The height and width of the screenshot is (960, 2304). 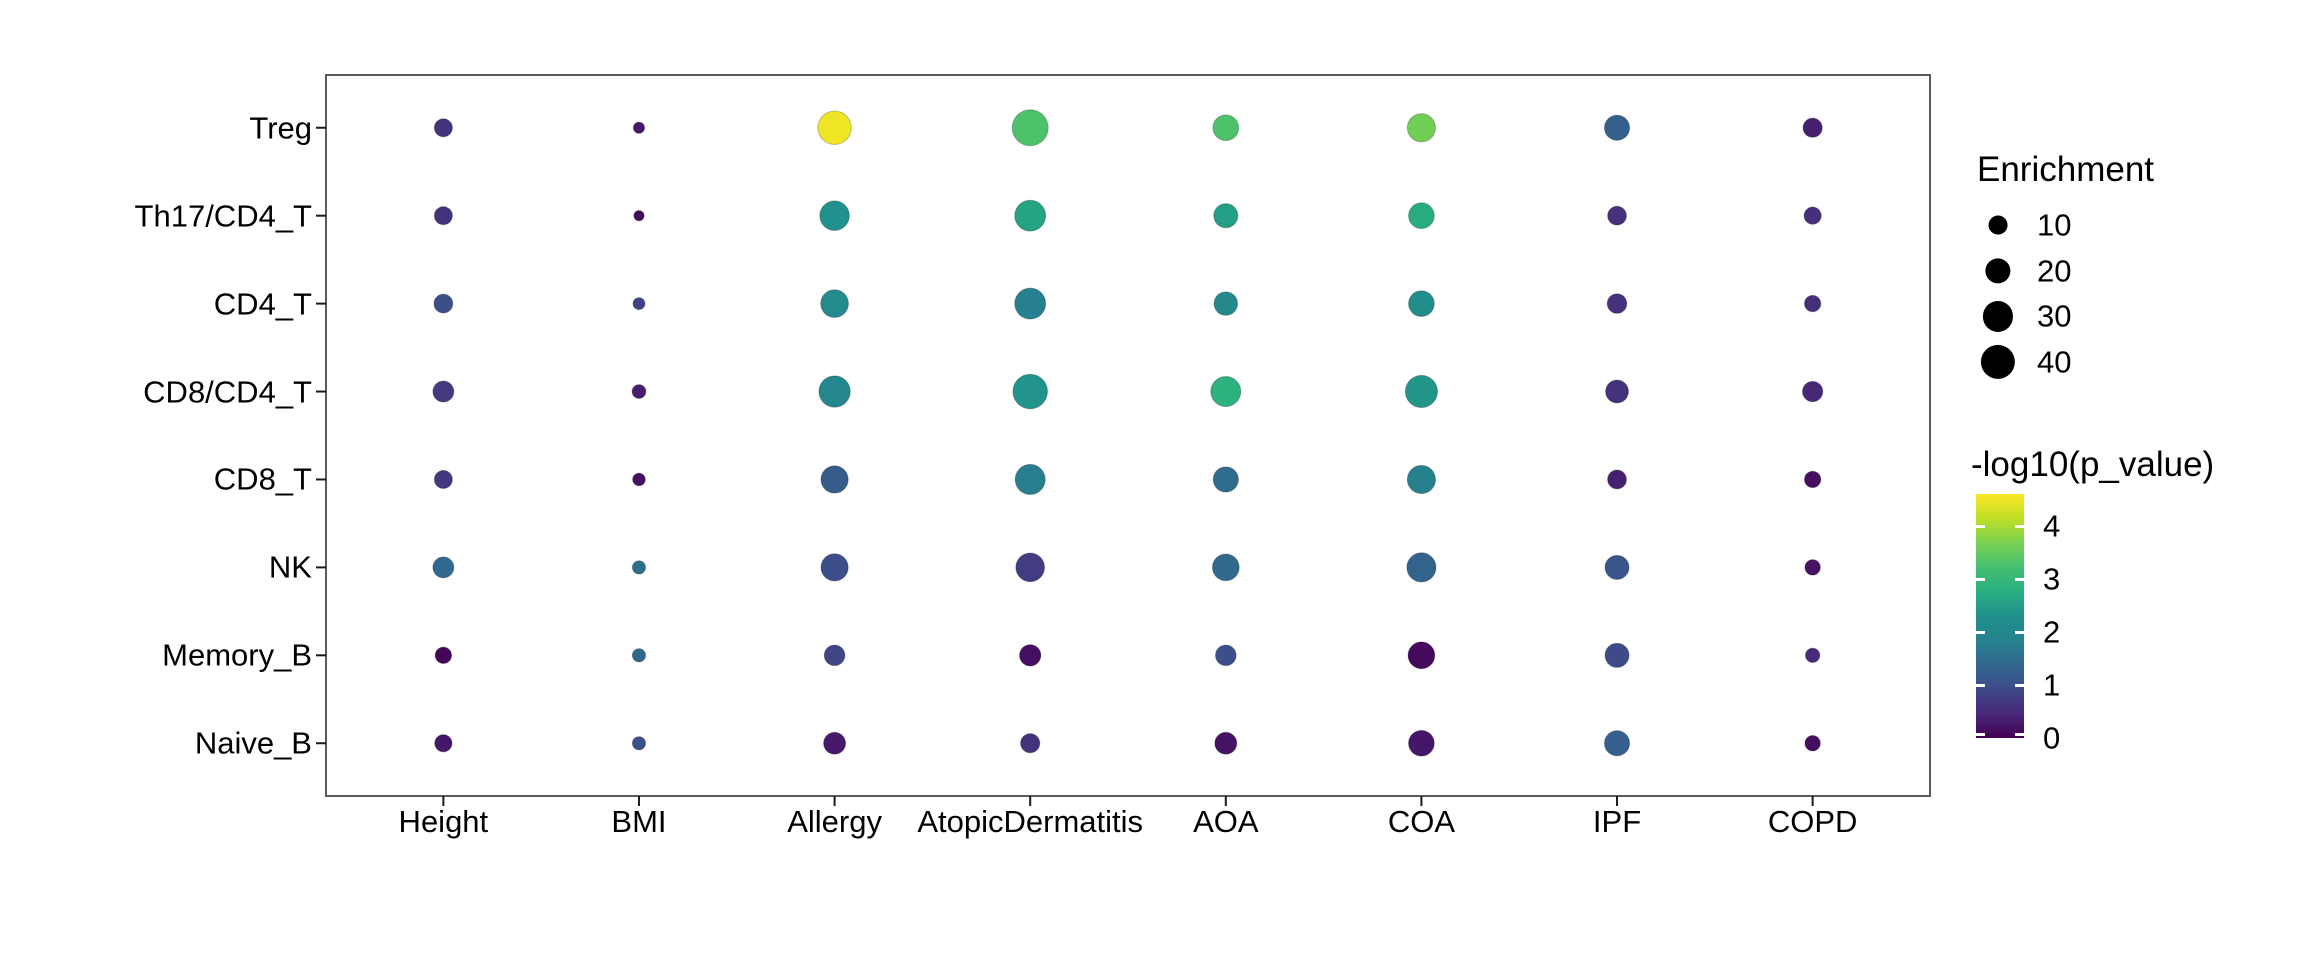 What do you see at coordinates (280, 128) in the screenshot?
I see `y-axis-label: Treg` at bounding box center [280, 128].